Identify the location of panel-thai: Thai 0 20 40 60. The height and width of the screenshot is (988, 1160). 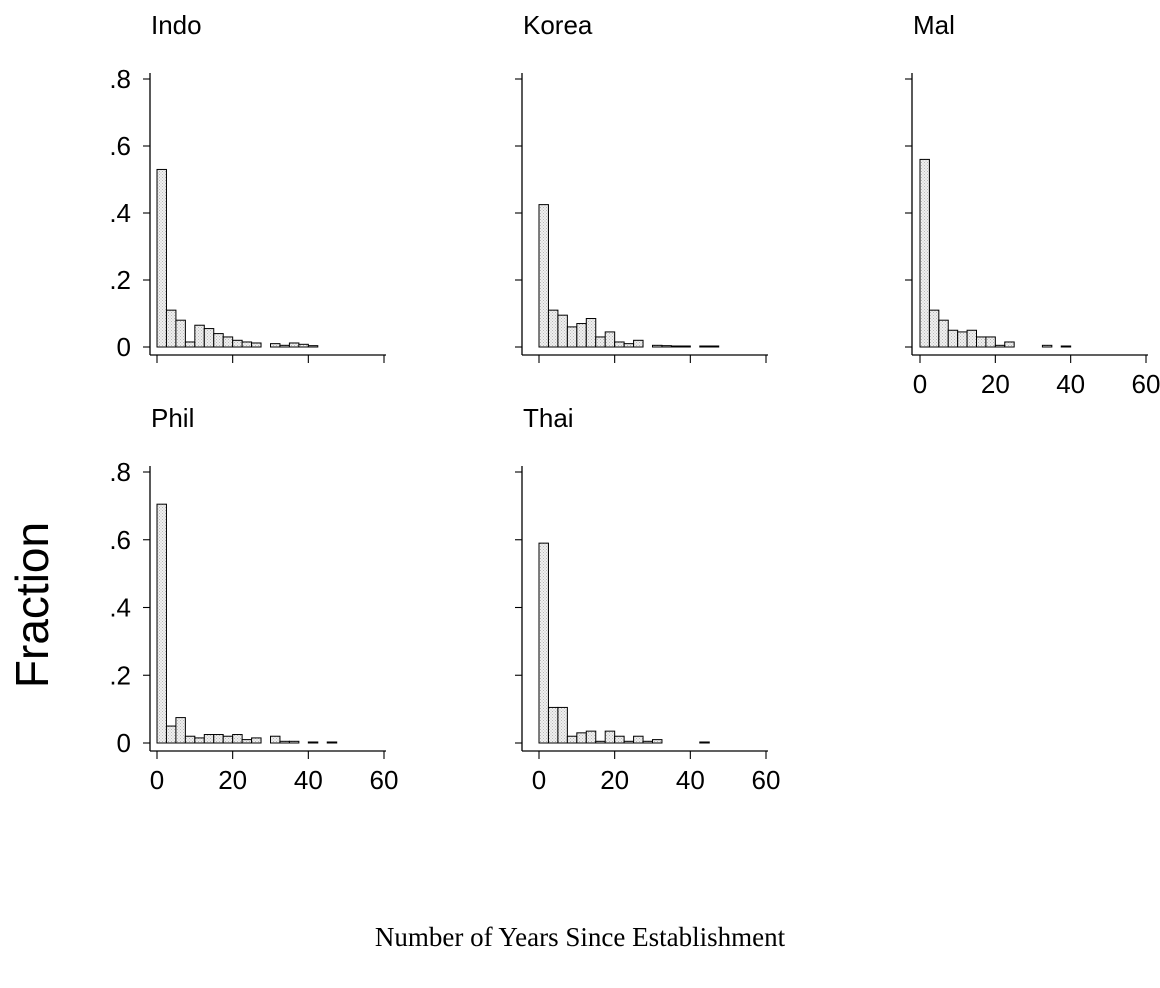
(647, 599).